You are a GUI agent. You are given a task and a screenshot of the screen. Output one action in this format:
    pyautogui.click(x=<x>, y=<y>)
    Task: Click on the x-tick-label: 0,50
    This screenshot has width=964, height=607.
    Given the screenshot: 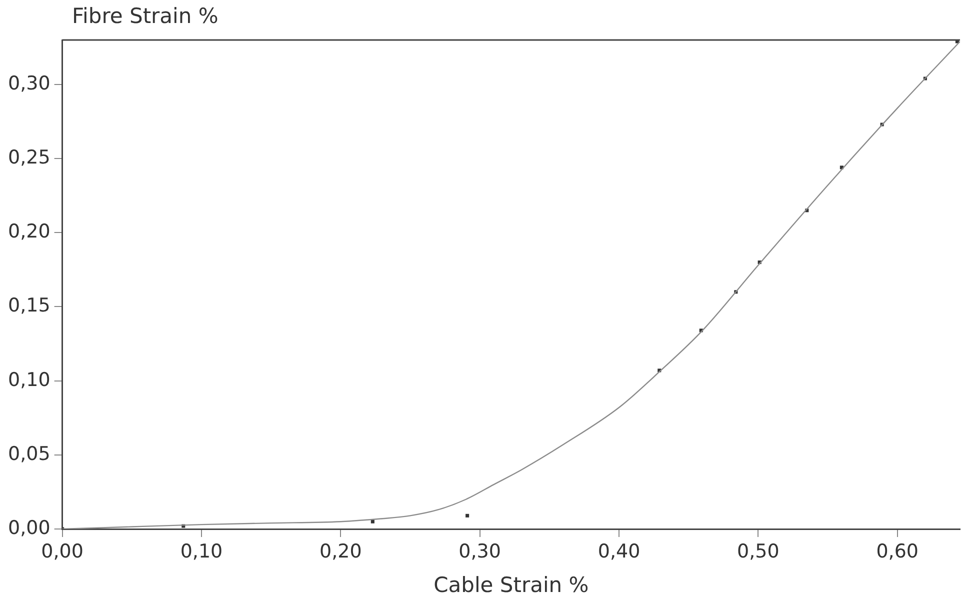 What is the action you would take?
    pyautogui.click(x=758, y=551)
    